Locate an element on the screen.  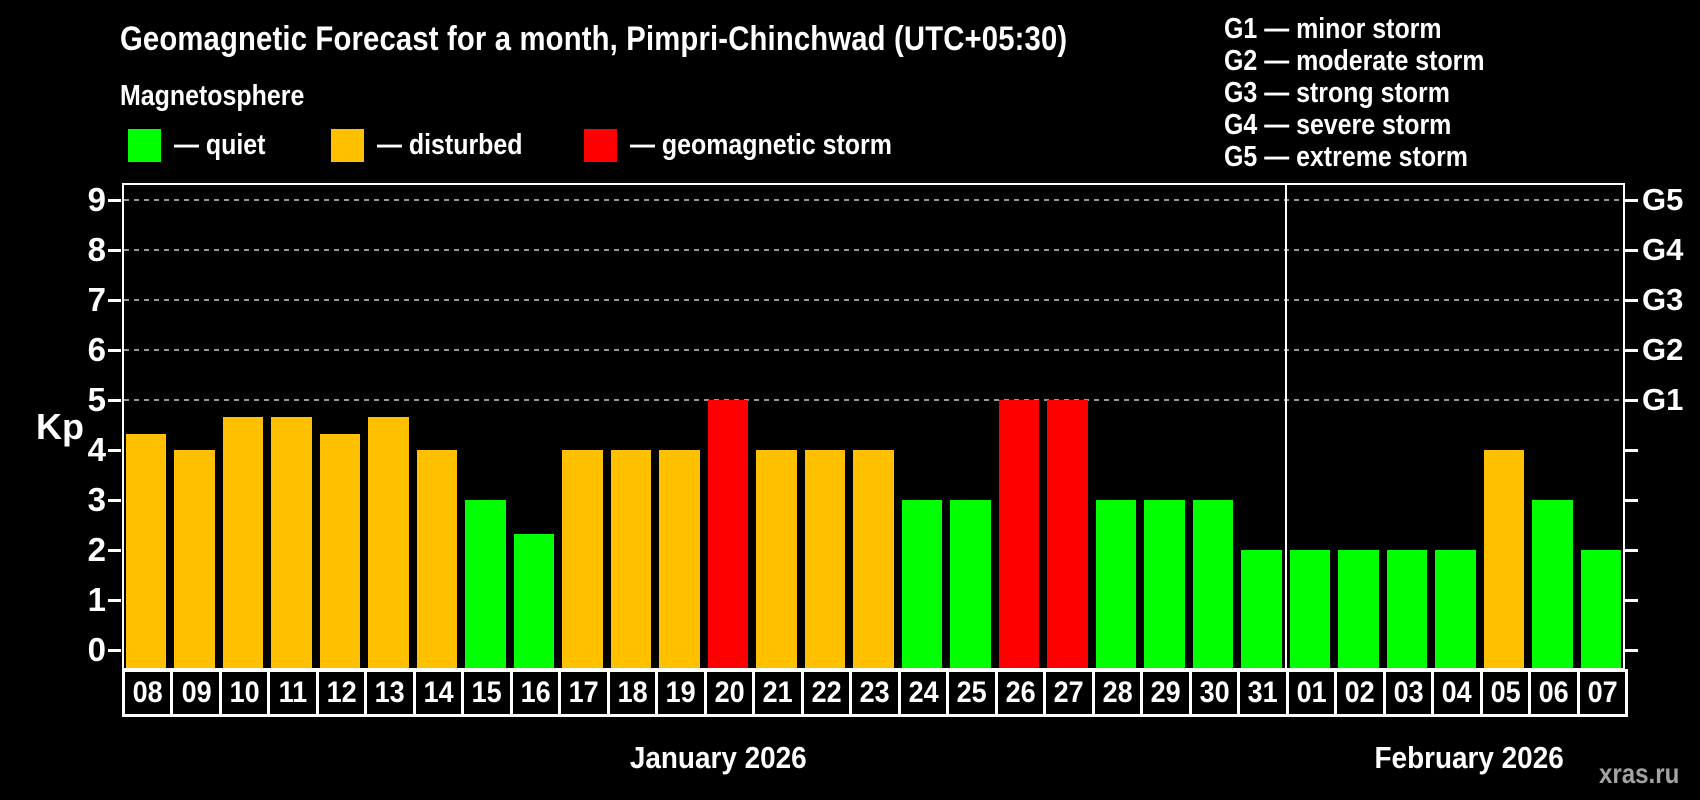
storm-scale-line: G4 — severe storm is located at coordinates (1375, 125).